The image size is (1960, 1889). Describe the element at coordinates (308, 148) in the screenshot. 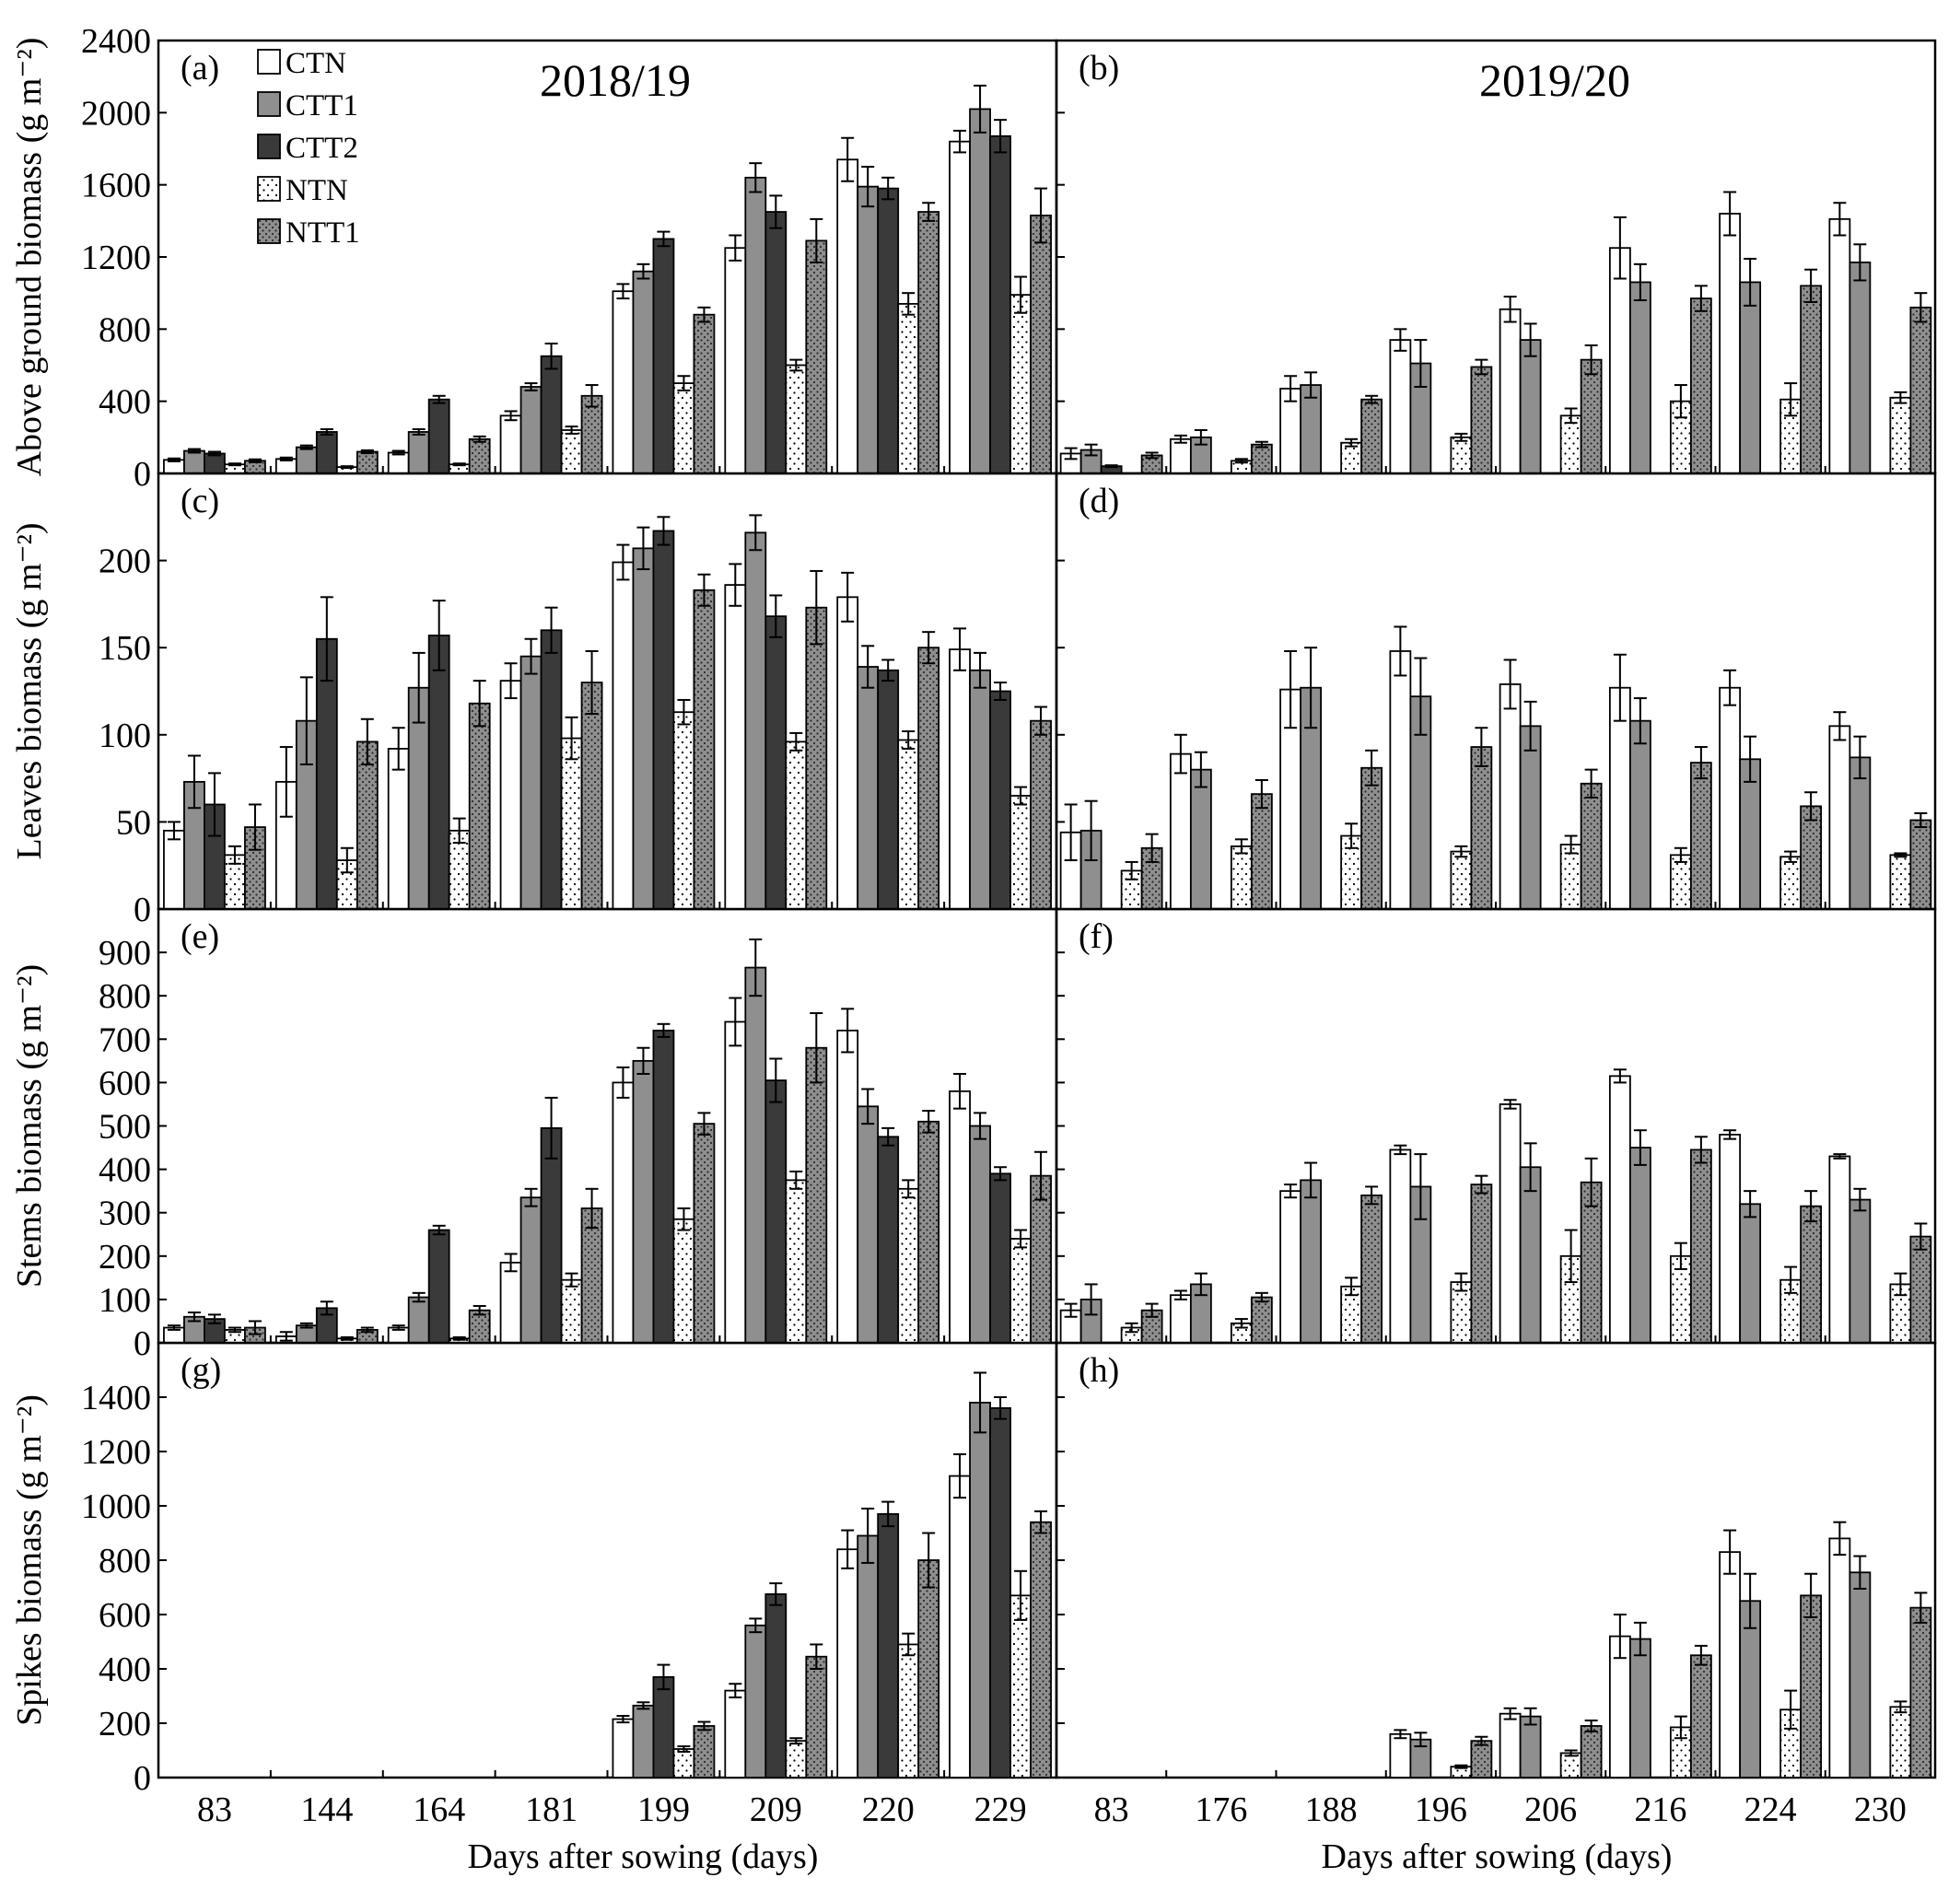

I see `legend: CTN CTT1 CTT2 NTN NTT1` at that location.